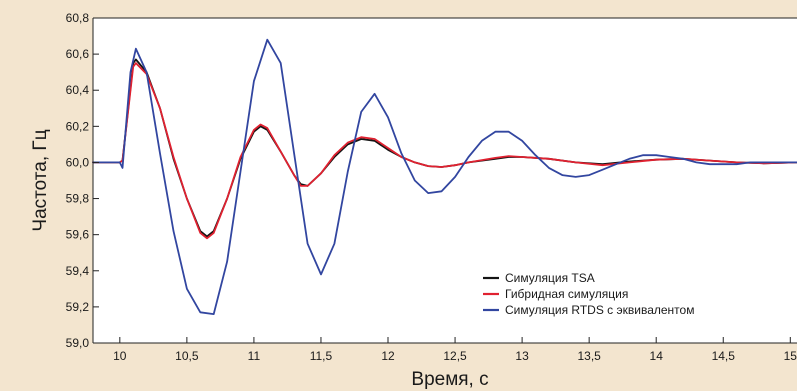 The image size is (797, 391). Describe the element at coordinates (187, 356) in the screenshot. I see `x-tick-label: 10,5` at that location.